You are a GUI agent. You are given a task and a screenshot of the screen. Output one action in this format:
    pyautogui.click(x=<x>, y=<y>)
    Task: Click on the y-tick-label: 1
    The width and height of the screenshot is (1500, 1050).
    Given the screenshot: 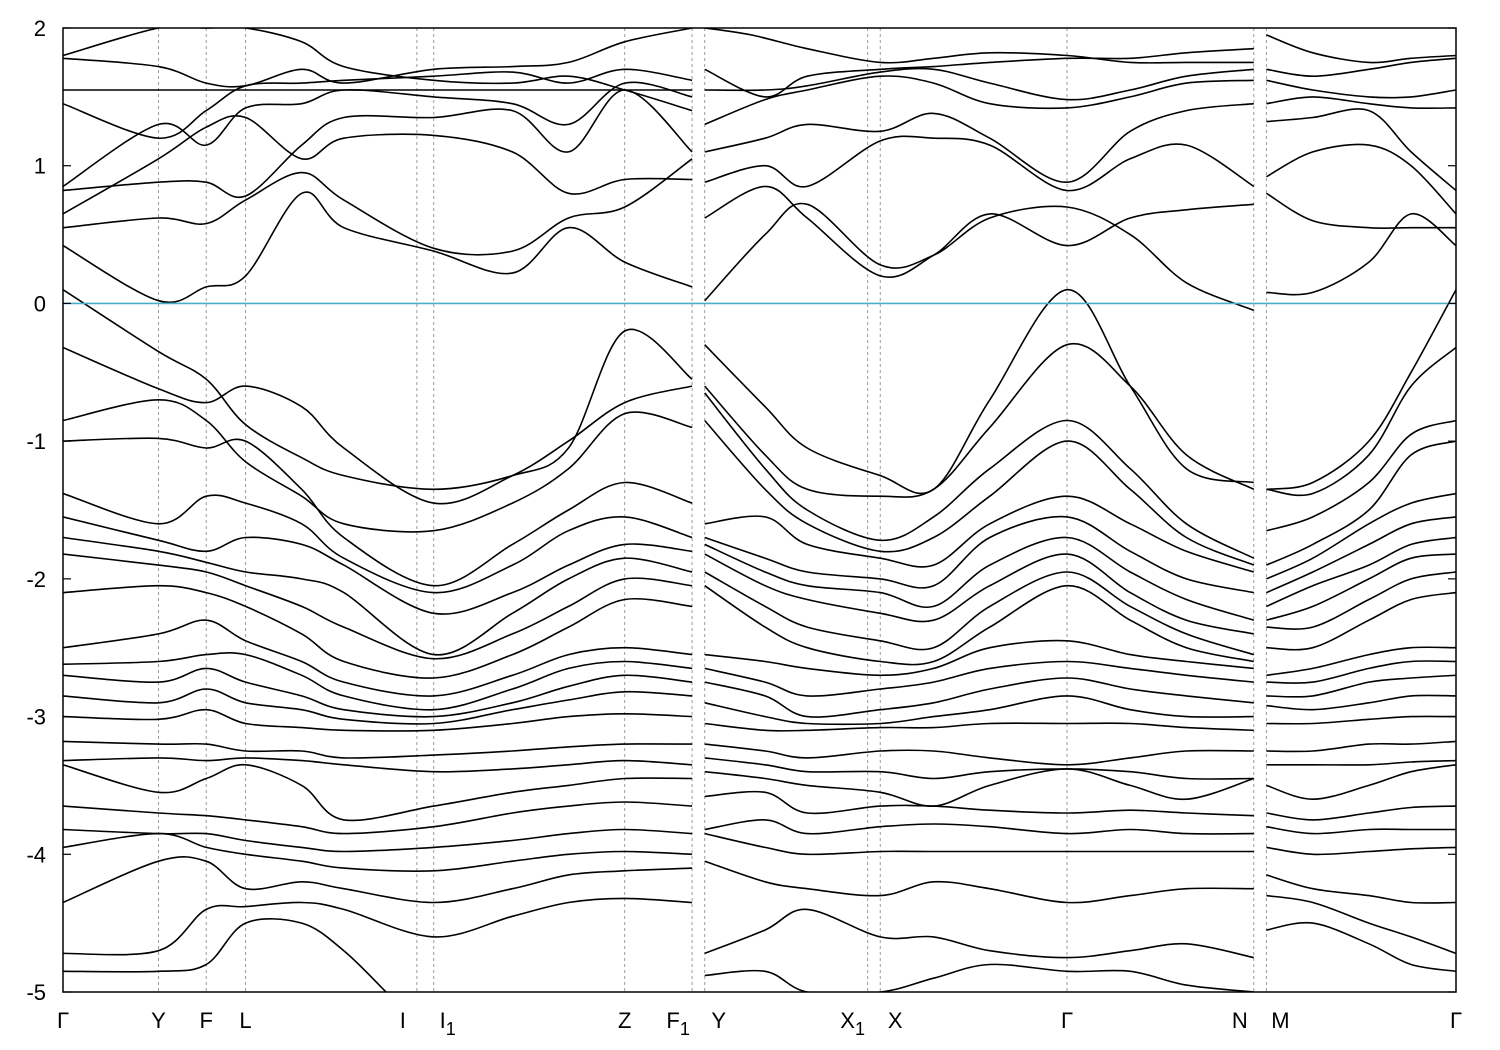 What is the action you would take?
    pyautogui.click(x=40, y=166)
    